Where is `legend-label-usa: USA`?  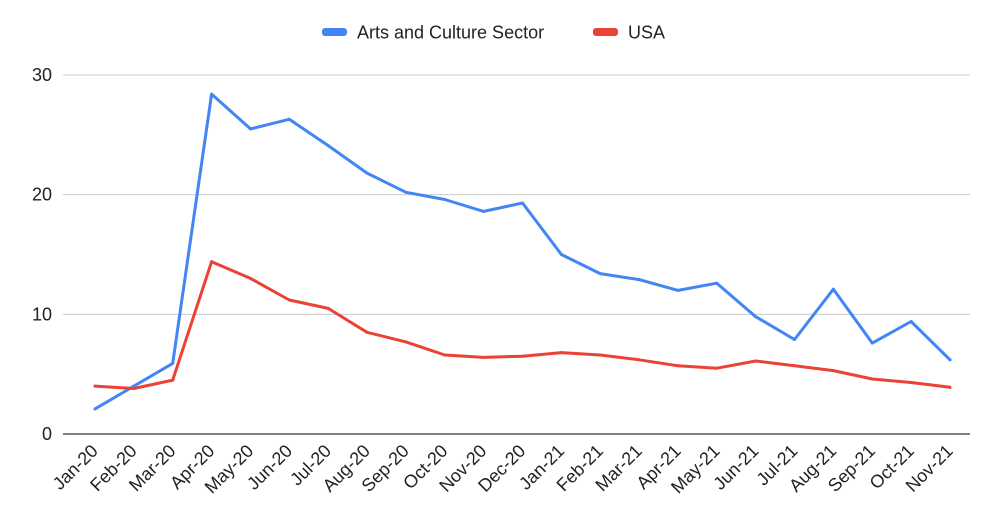
legend-label-usa: USA is located at coordinates (646, 33).